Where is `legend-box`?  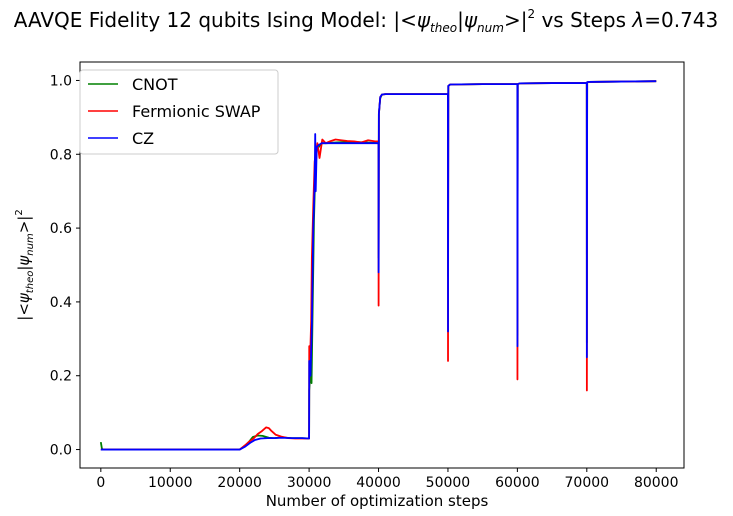
legend-box is located at coordinates (179, 112).